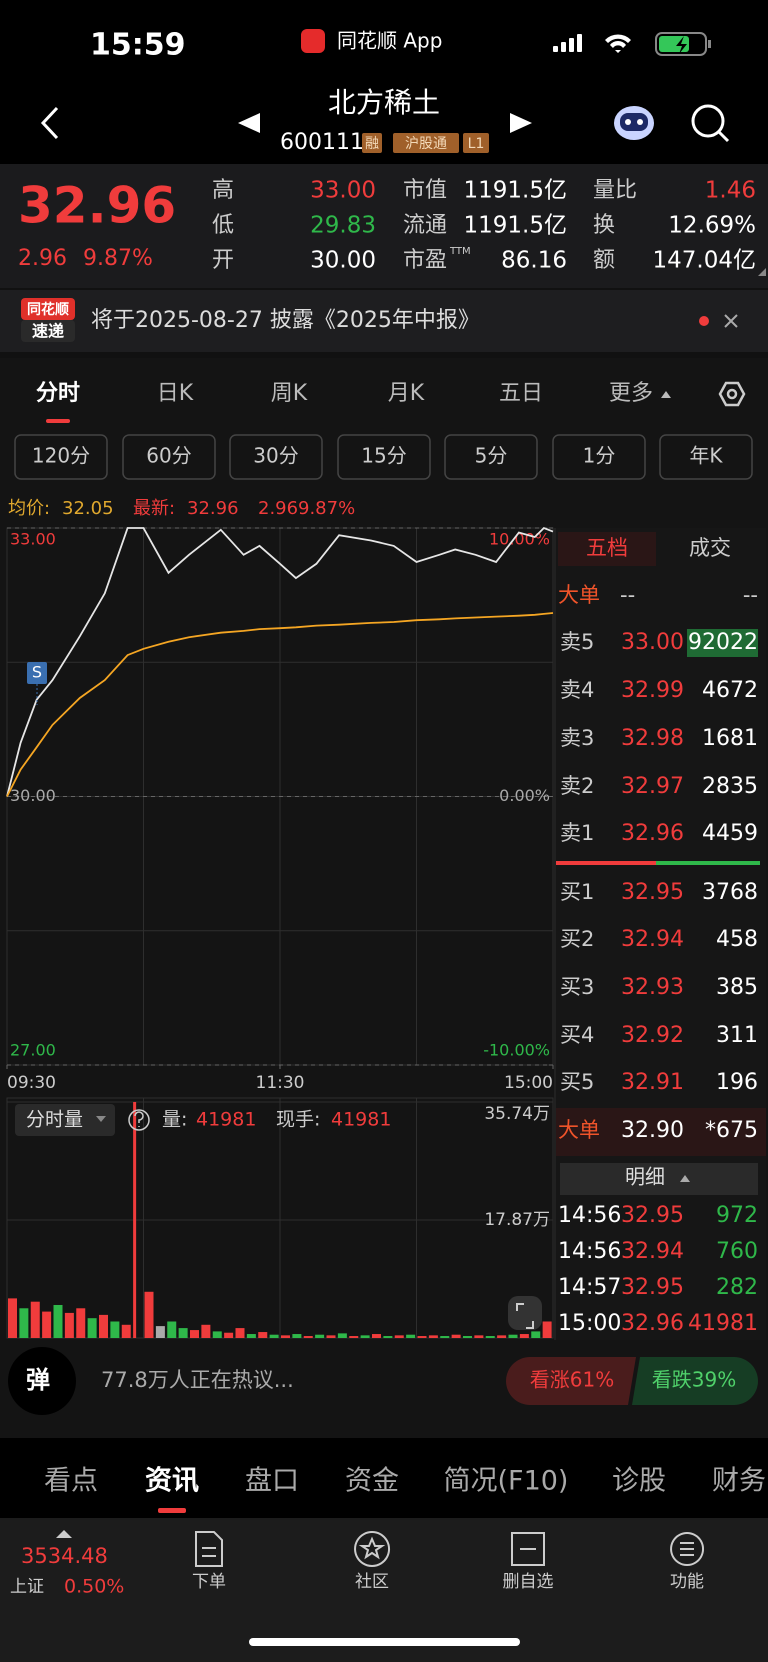 The height and width of the screenshot is (1662, 768). Describe the element at coordinates (704, 321) in the screenshot. I see `notice-dot` at that location.